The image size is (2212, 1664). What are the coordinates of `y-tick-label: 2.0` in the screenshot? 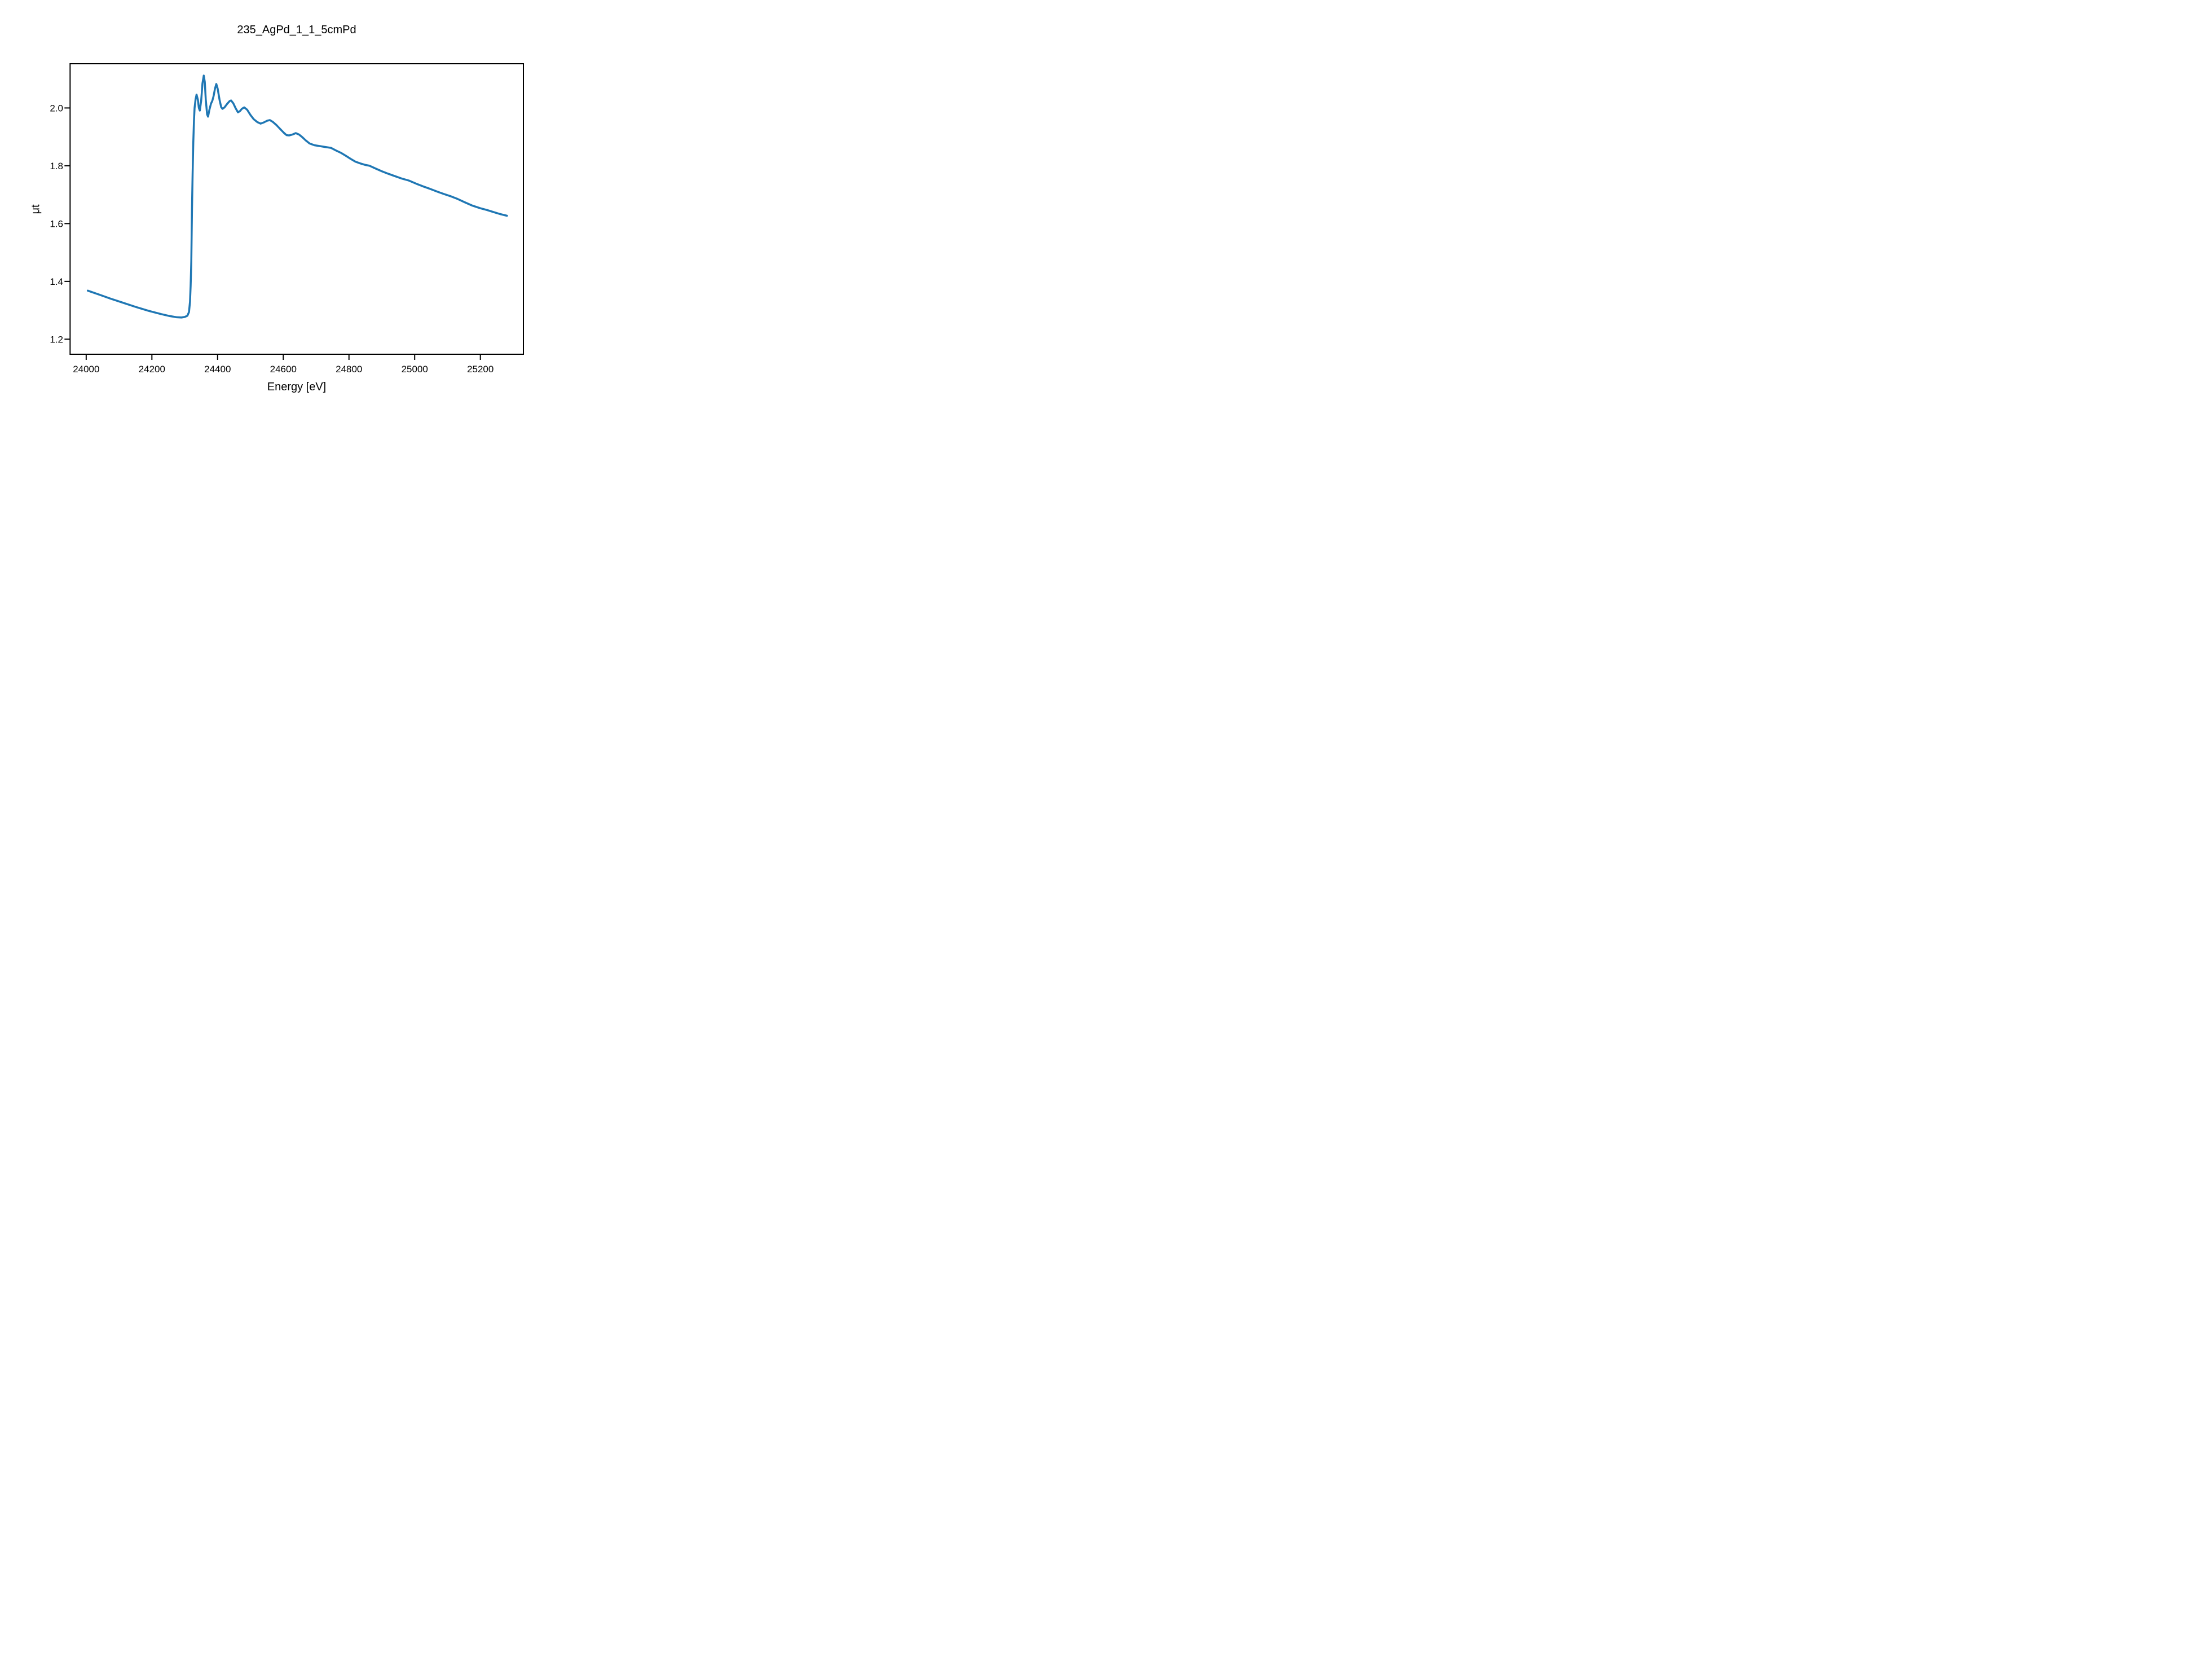 It's located at (56, 108).